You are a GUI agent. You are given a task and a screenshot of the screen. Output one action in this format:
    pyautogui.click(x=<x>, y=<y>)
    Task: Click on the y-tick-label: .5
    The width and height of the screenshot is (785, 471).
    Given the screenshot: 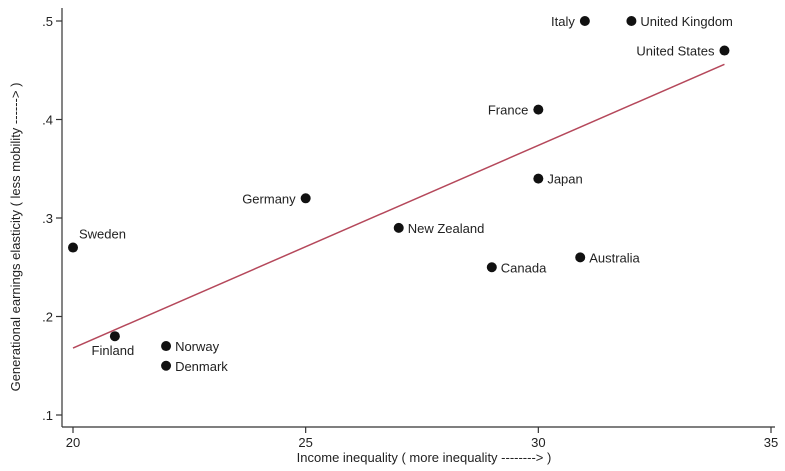 What is the action you would take?
    pyautogui.click(x=47, y=21)
    